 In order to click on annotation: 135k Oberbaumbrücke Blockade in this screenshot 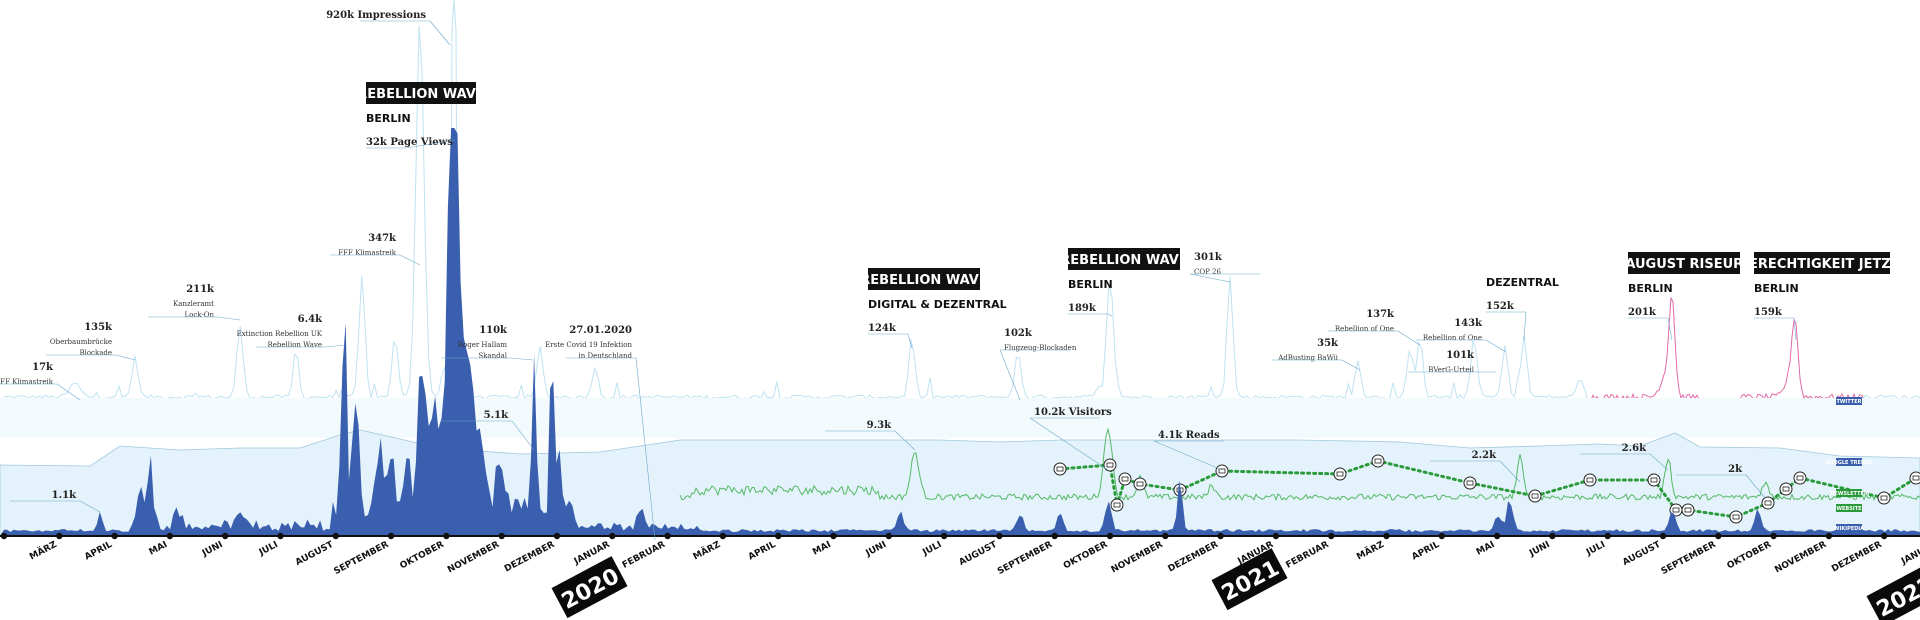, I will do `click(91, 341)`.